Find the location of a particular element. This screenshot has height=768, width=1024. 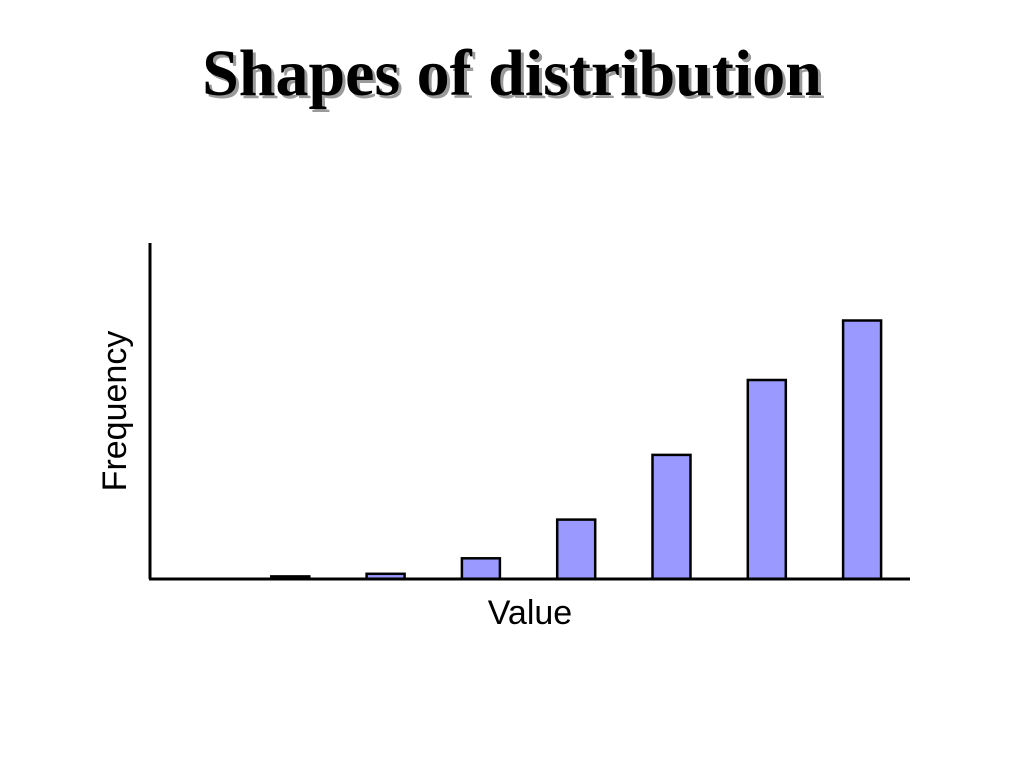

y-axis-label: Frequency is located at coordinates (115, 411).